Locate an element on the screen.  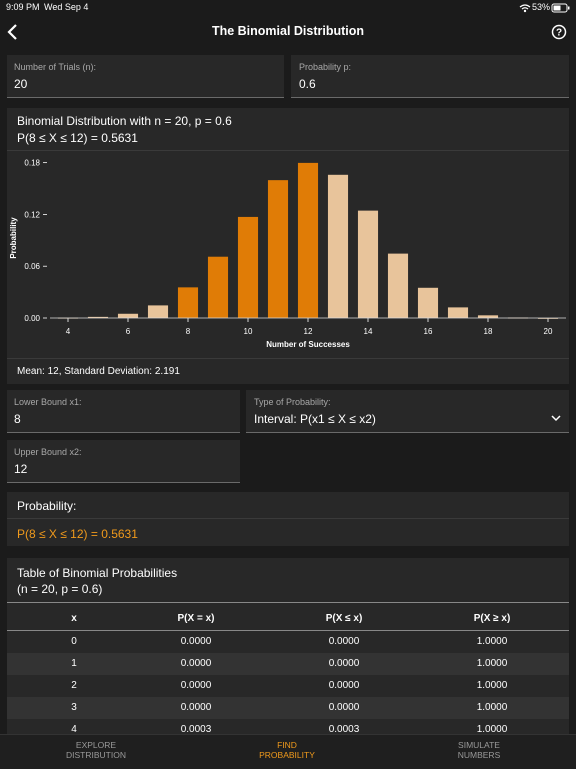
table-row: 1 0.0000 0.0000 1.0000 is located at coordinates (288, 664).